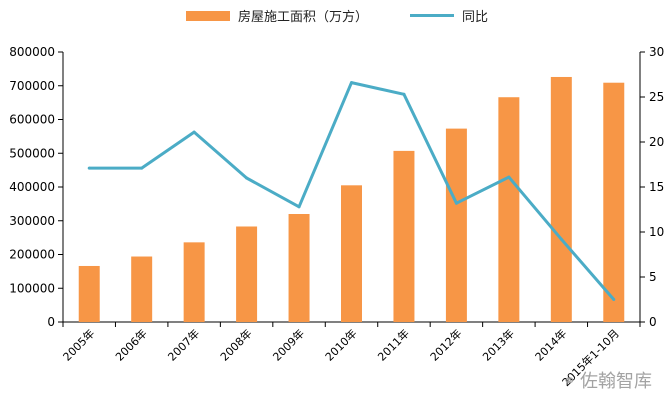  What do you see at coordinates (616, 381) in the screenshot?
I see `watermark-text: 佐翰智库` at bounding box center [616, 381].